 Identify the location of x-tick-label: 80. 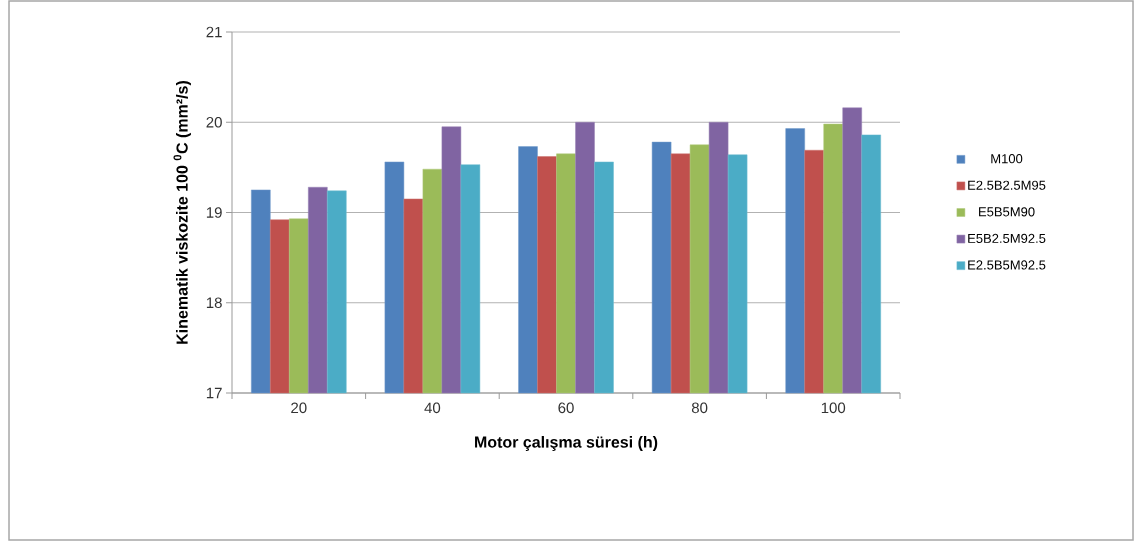
(699, 408).